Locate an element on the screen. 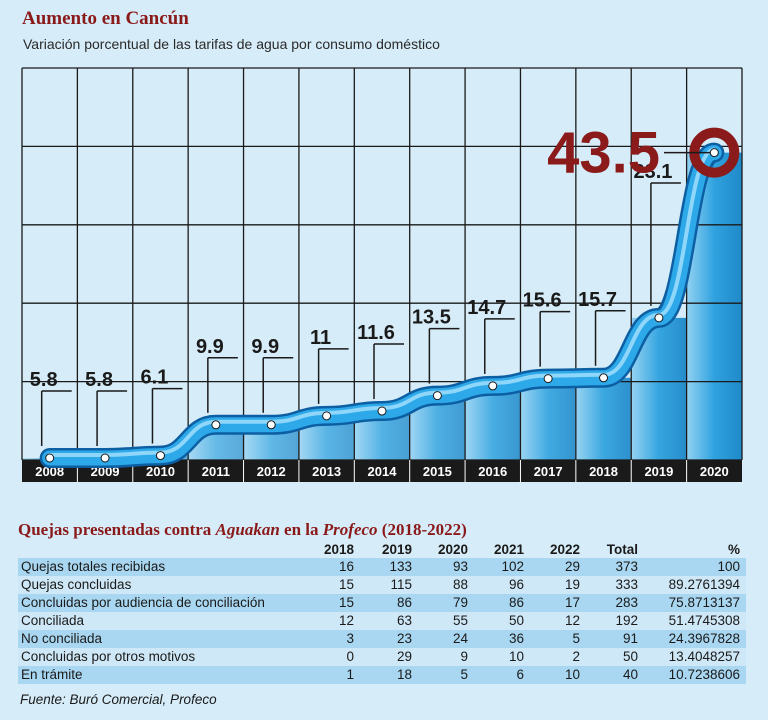 The image size is (768, 720). data-label-highlight: 43.5 is located at coordinates (603, 153).